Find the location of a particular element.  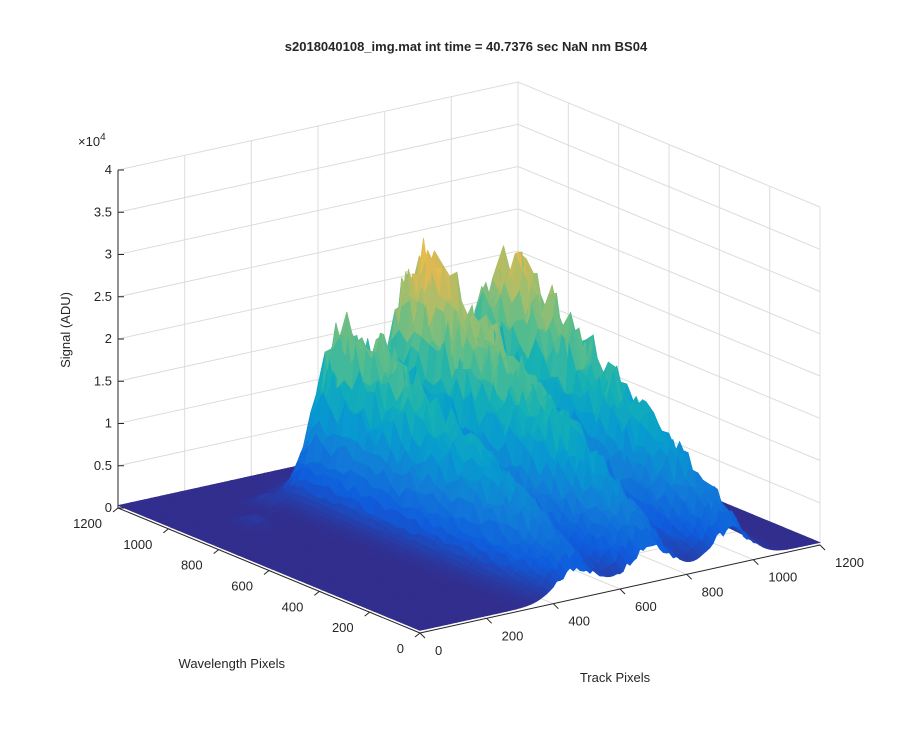

z-tick-label: 0 is located at coordinates (108, 507).